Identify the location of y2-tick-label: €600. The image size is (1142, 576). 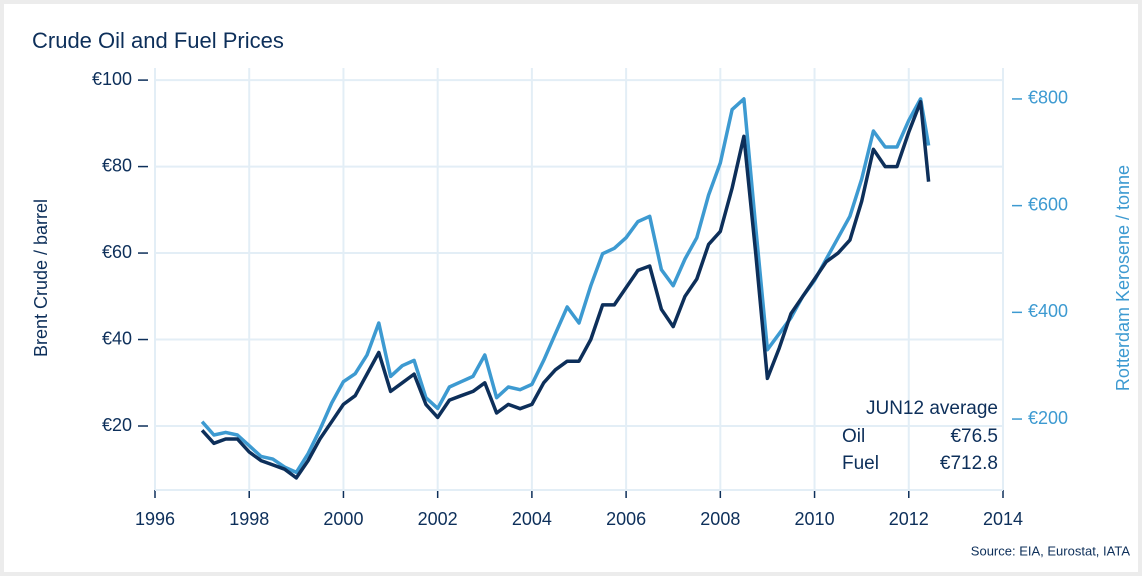
(1048, 204).